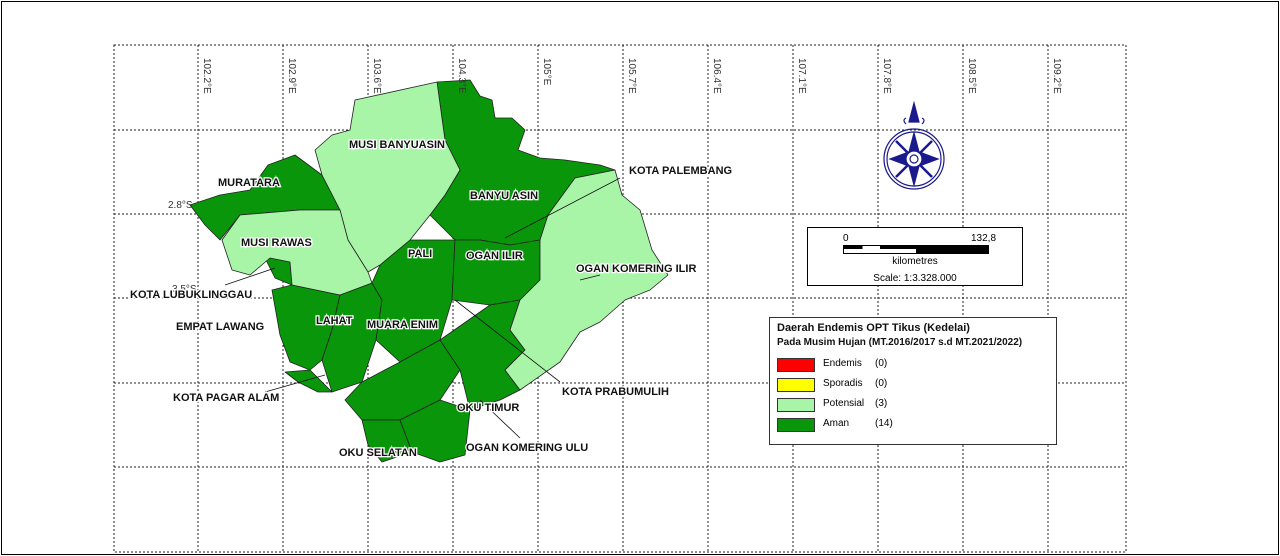 The width and height of the screenshot is (1280, 556). I want to click on longitude-label: 105.7°E, so click(631, 76).